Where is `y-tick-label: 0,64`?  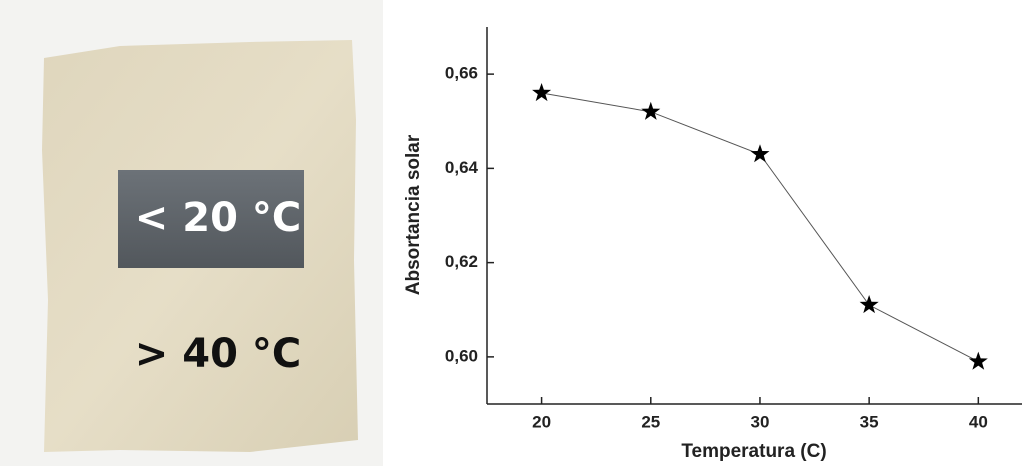 y-tick-label: 0,64 is located at coordinates (462, 167).